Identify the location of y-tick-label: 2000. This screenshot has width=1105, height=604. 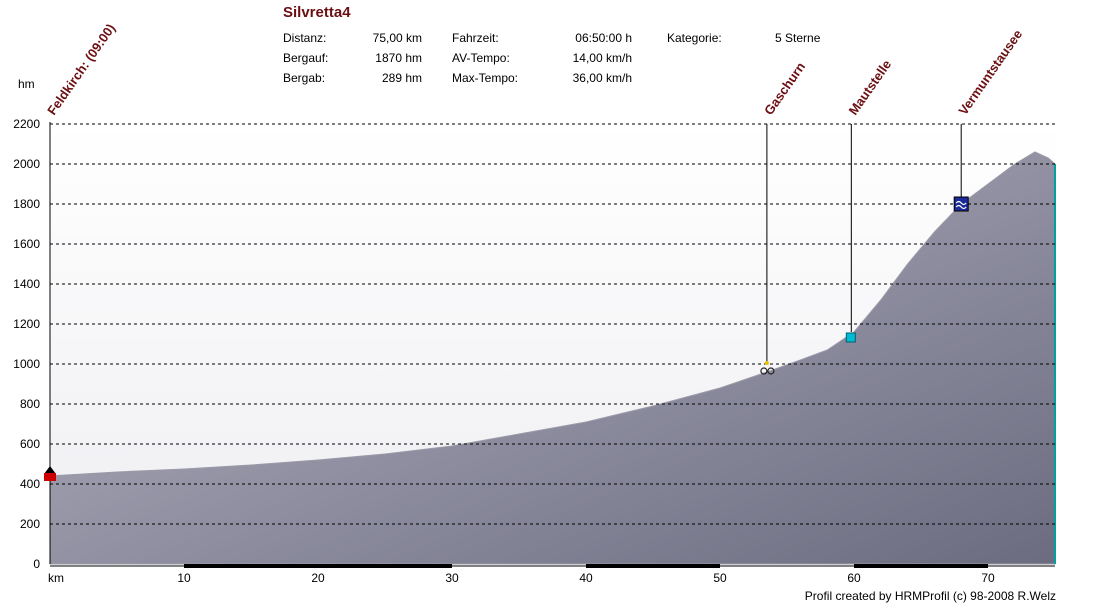
(26, 164).